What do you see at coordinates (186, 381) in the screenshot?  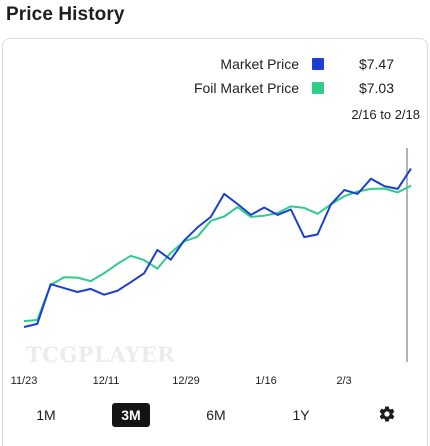 I see `x-tick-label: 12/29` at bounding box center [186, 381].